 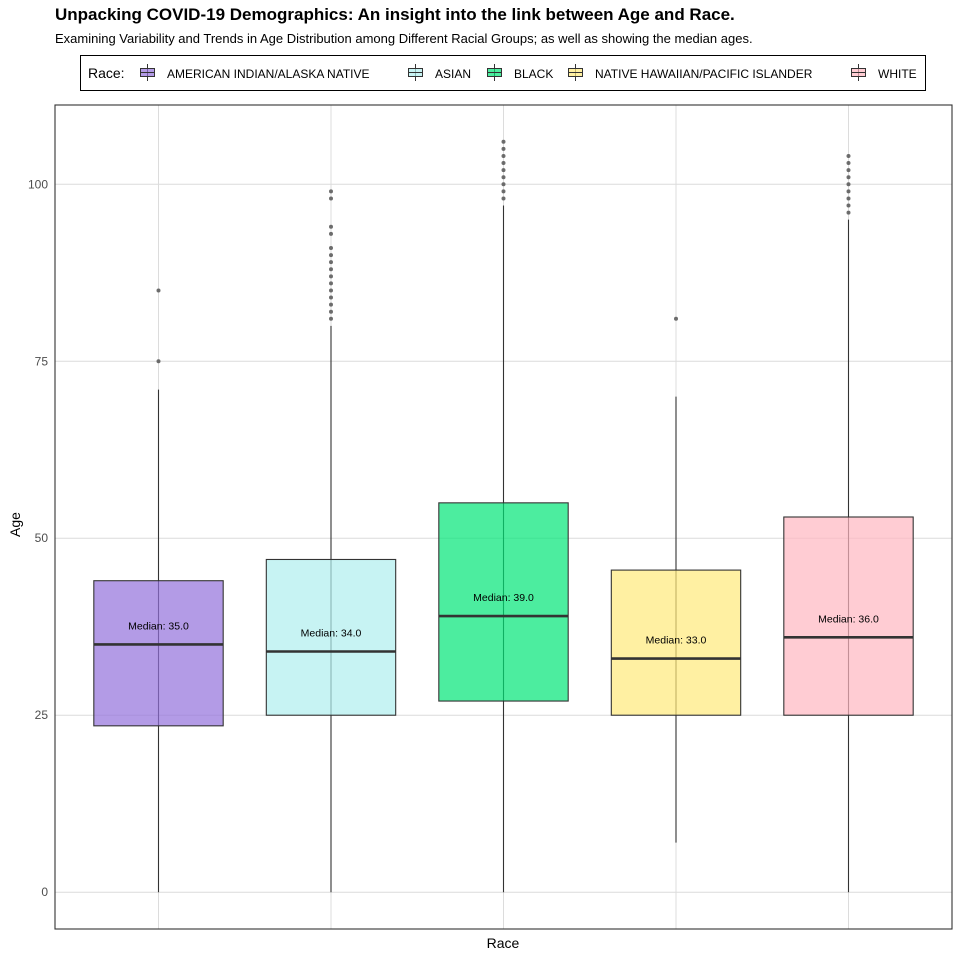 What do you see at coordinates (44, 892) in the screenshot?
I see `y-tick-label: 0` at bounding box center [44, 892].